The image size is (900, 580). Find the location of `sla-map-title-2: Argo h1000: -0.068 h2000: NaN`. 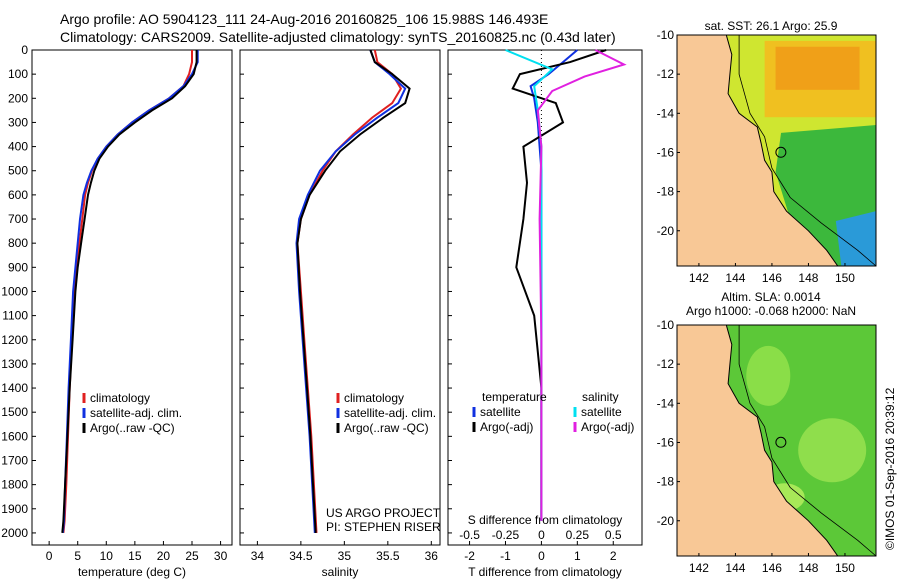

sla-map-title-2: Argo h1000: -0.068 h2000: NaN is located at coordinates (771, 311).